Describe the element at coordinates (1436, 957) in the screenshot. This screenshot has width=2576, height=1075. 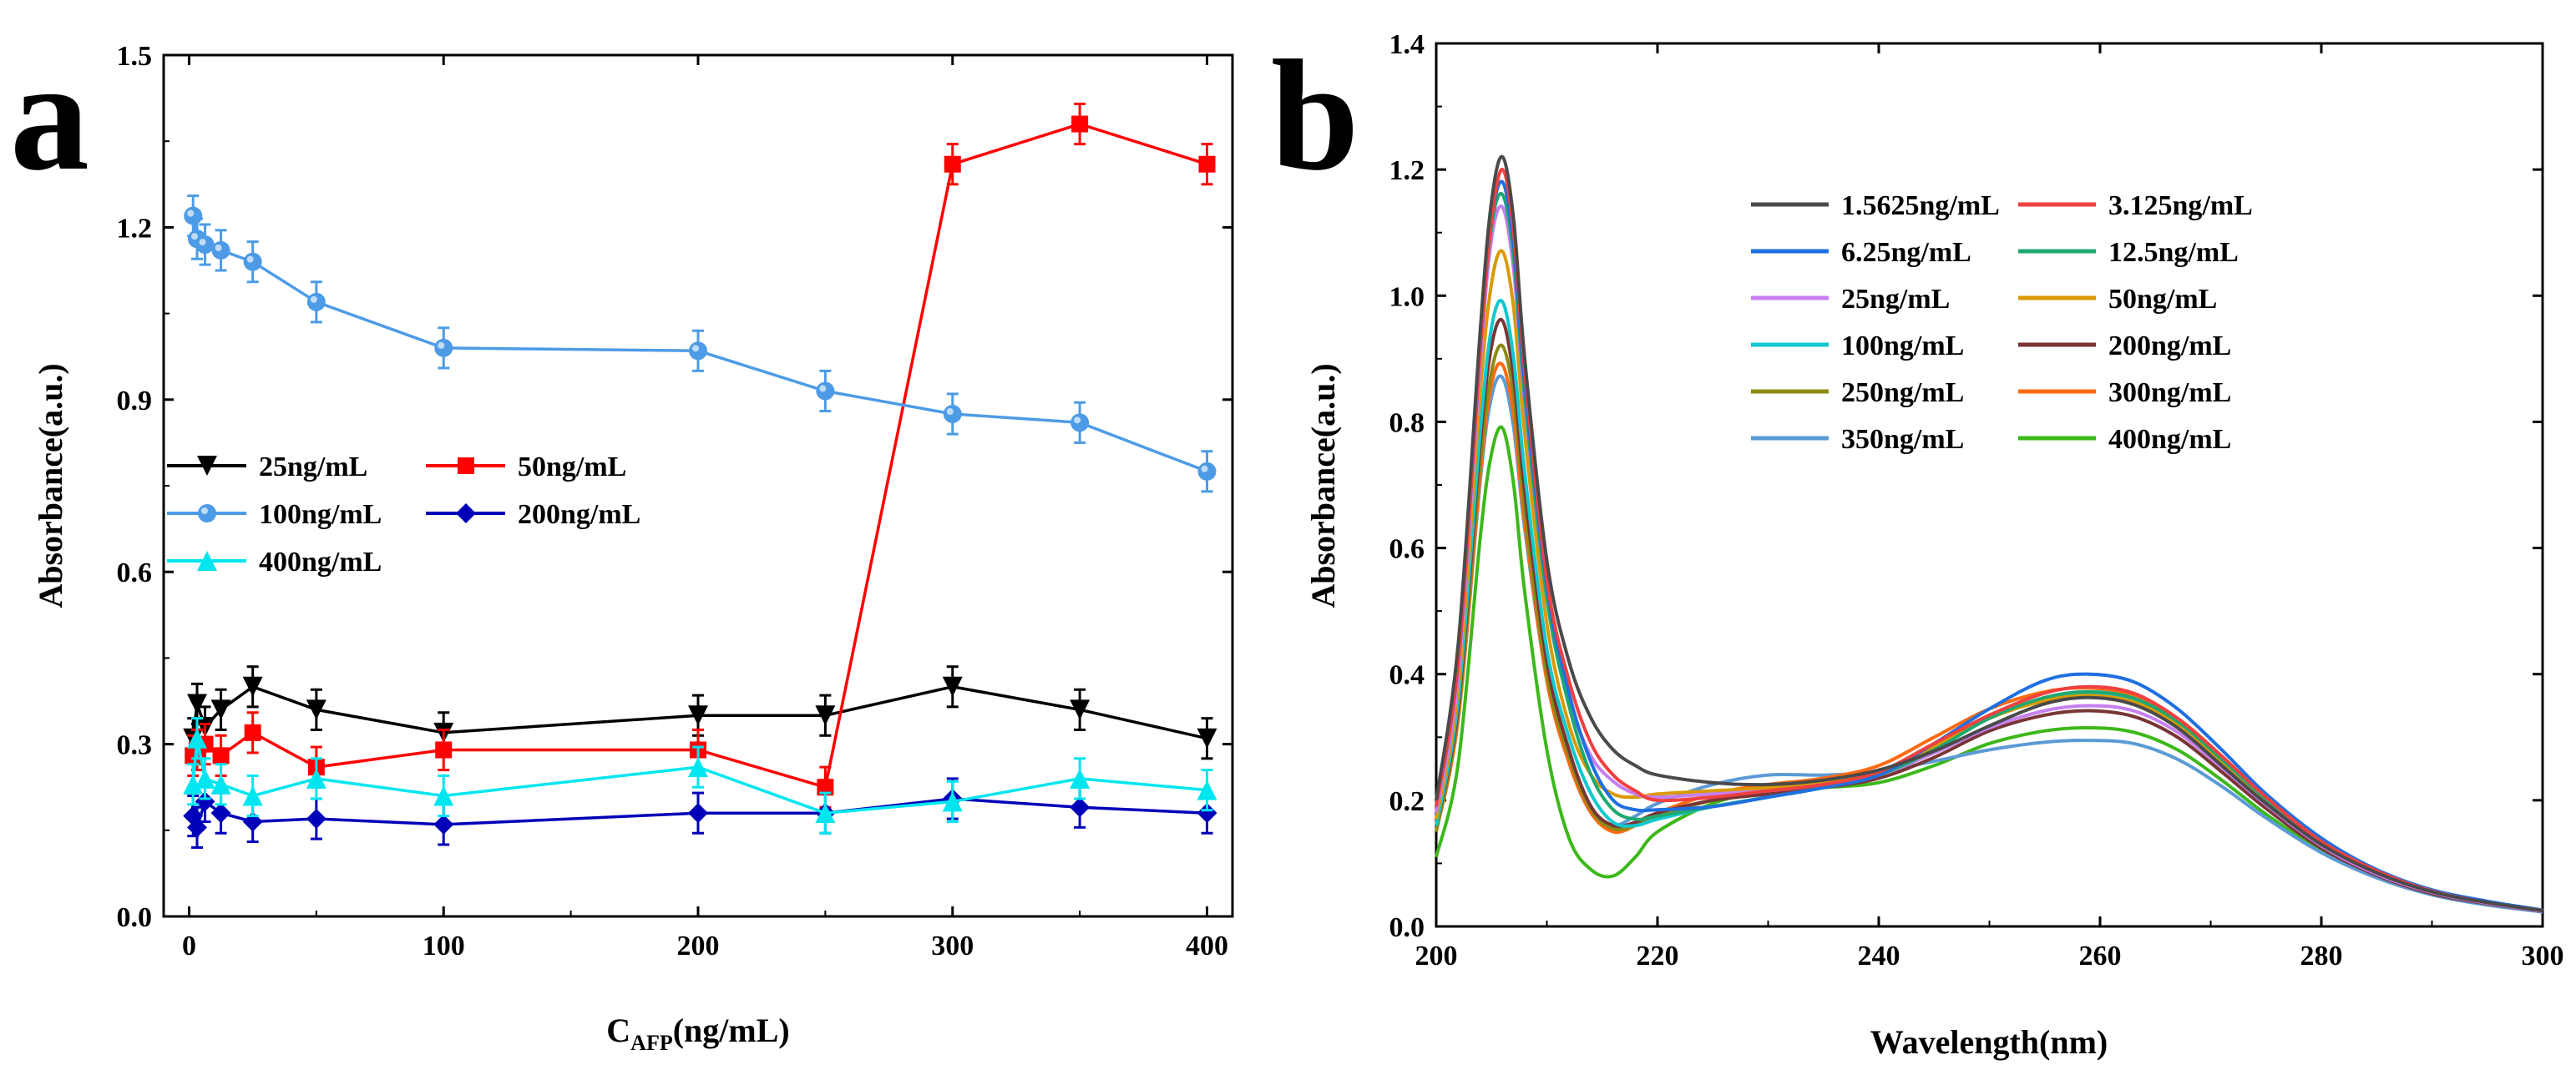
I see `panel-b-xtick-label: 200` at that location.